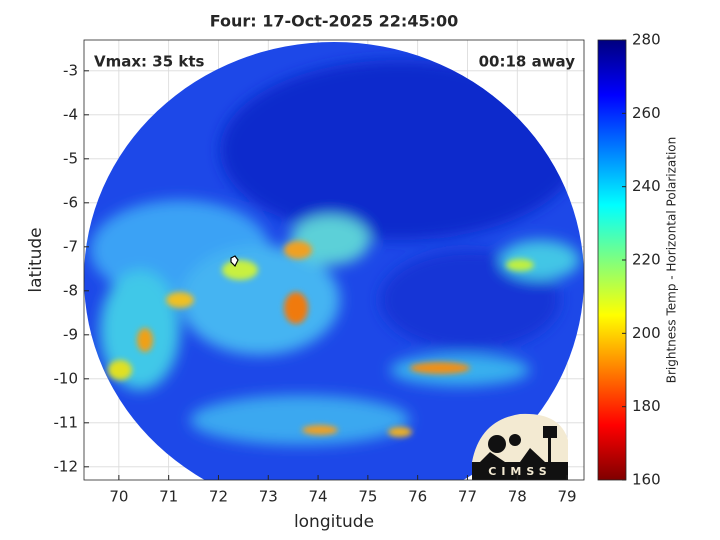 Image resolution: width=720 pixels, height=540 pixels. I want to click on y-axis-label: latitude, so click(36, 259).